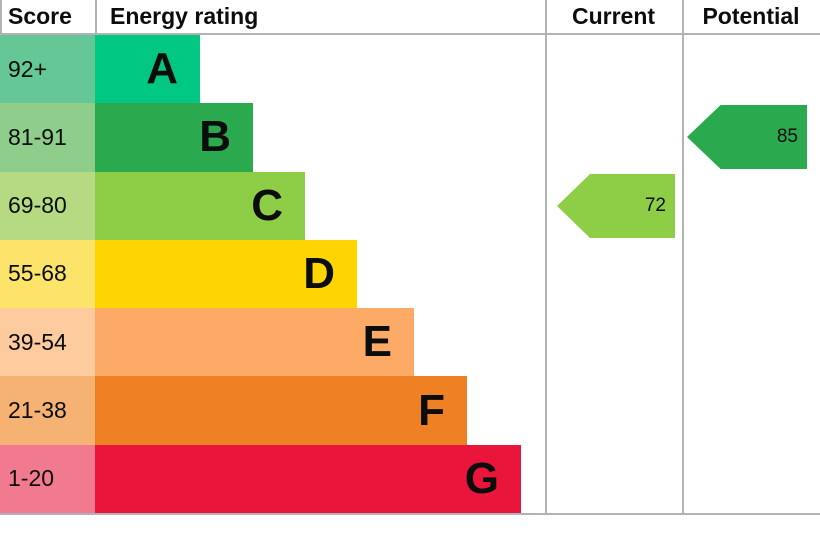 The height and width of the screenshot is (547, 820). I want to click on band-row-d: 55-68 D, so click(272, 274).